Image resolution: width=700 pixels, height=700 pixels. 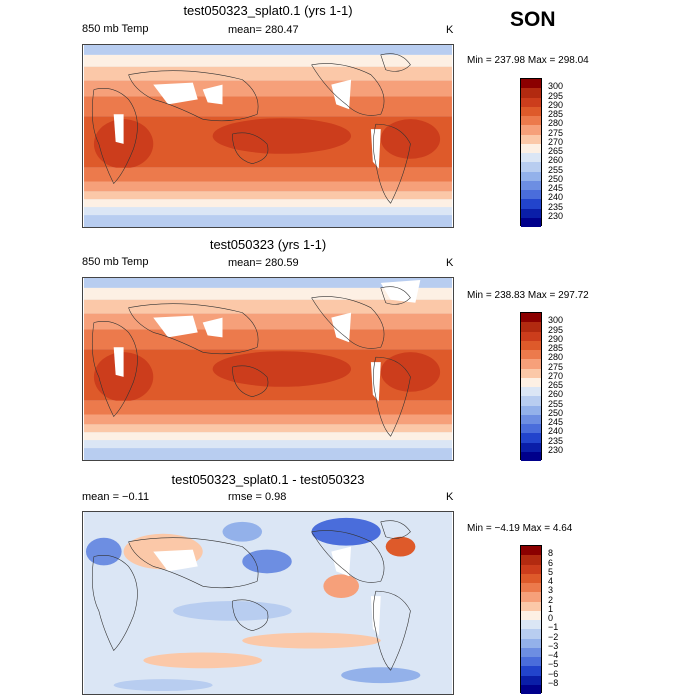 What do you see at coordinates (553, 664) in the screenshot?
I see `colorbar-tick-label: −5` at bounding box center [553, 664].